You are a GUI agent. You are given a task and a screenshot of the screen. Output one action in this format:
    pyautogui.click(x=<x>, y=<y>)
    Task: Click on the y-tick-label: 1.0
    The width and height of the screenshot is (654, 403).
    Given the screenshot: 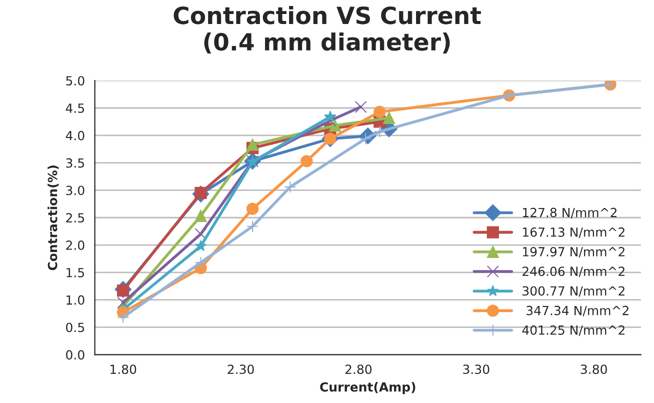 What is the action you would take?
    pyautogui.click(x=75, y=300)
    